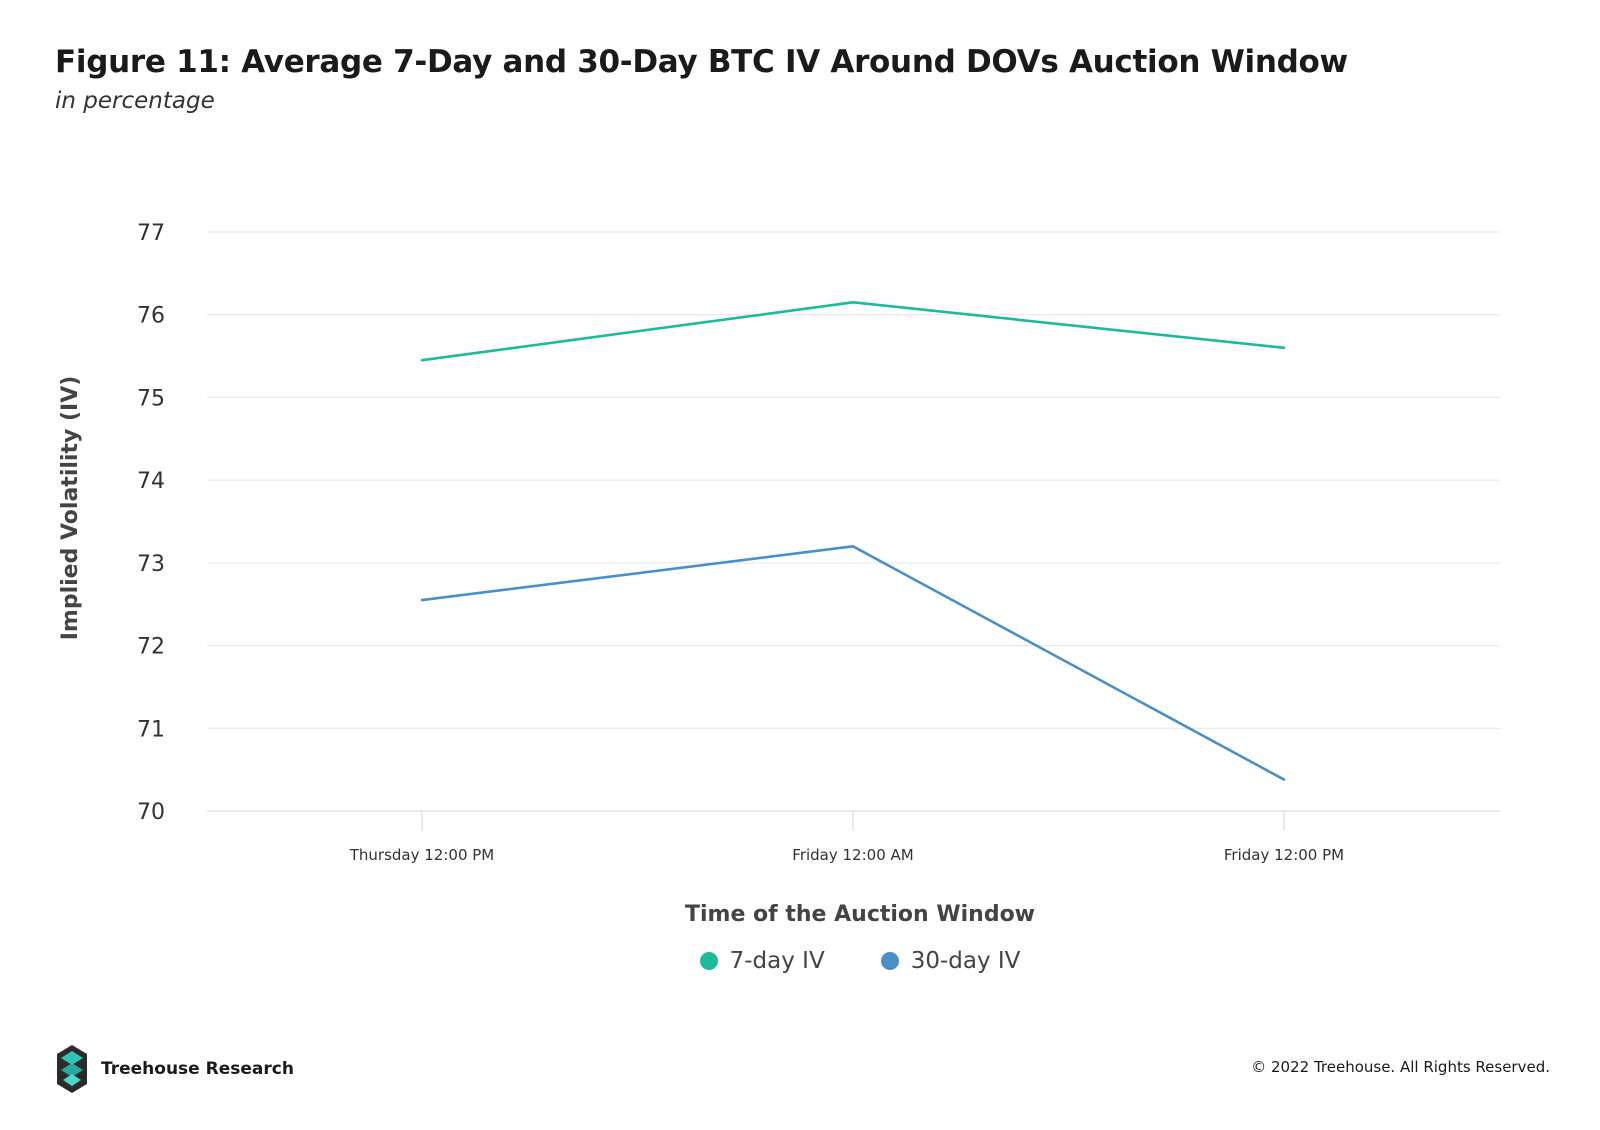 This screenshot has height=1130, width=1600. Describe the element at coordinates (151, 316) in the screenshot. I see `y-tick-label: 76` at that location.